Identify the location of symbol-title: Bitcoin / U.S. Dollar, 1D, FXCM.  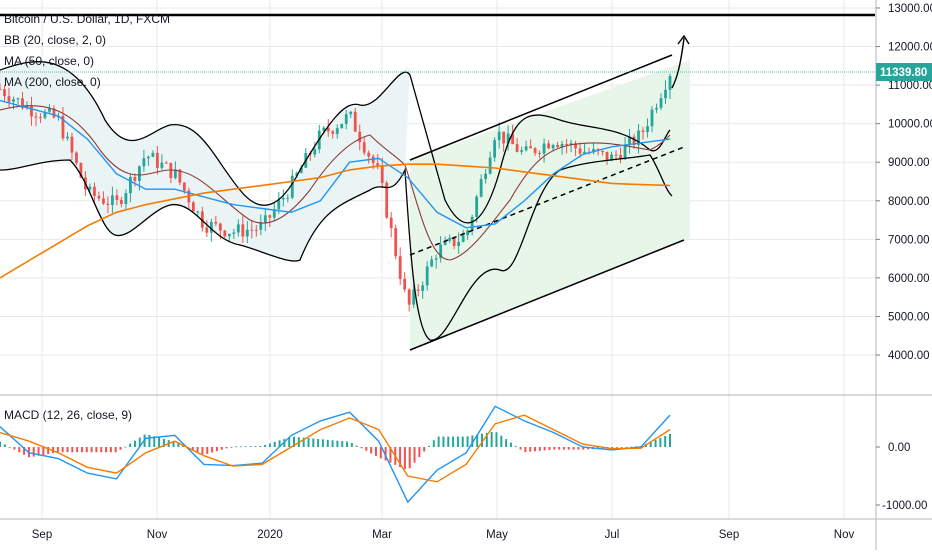
(87, 19).